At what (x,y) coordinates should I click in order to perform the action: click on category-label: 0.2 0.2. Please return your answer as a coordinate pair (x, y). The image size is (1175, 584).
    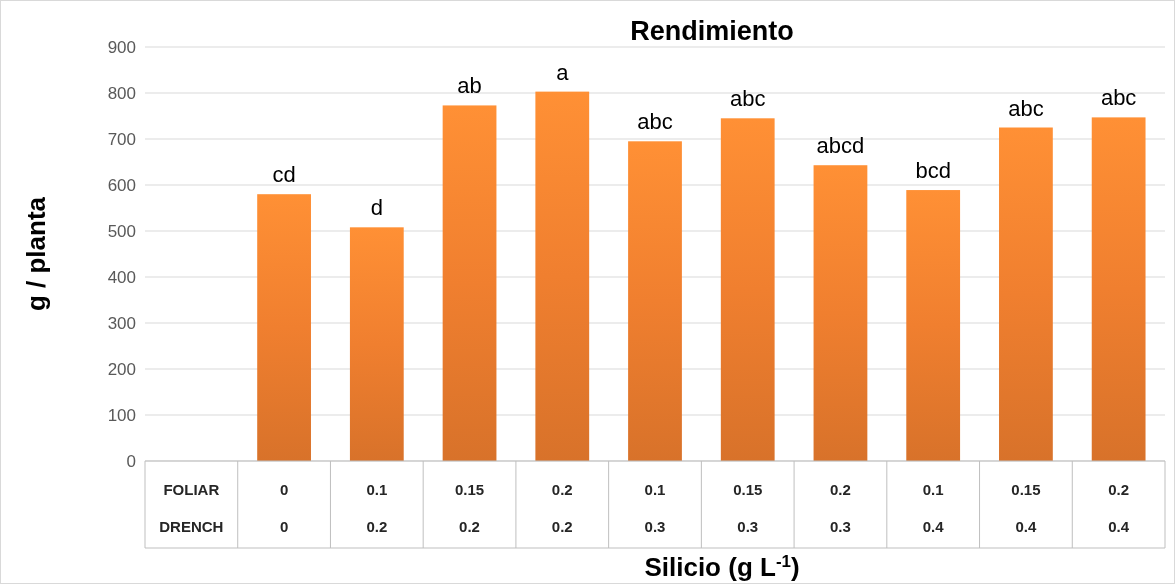
    Looking at the image, I should click on (562, 508).